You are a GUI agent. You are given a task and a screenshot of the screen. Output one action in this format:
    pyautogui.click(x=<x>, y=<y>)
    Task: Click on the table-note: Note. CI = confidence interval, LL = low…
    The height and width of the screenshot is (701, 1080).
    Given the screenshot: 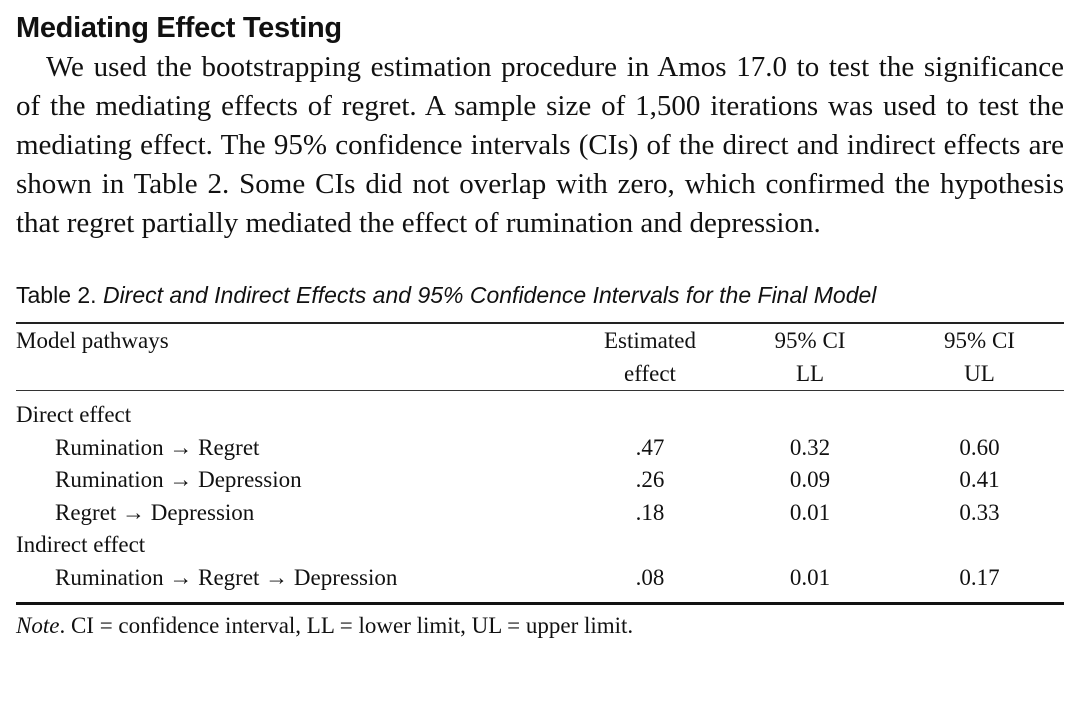 What is the action you would take?
    pyautogui.click(x=540, y=626)
    